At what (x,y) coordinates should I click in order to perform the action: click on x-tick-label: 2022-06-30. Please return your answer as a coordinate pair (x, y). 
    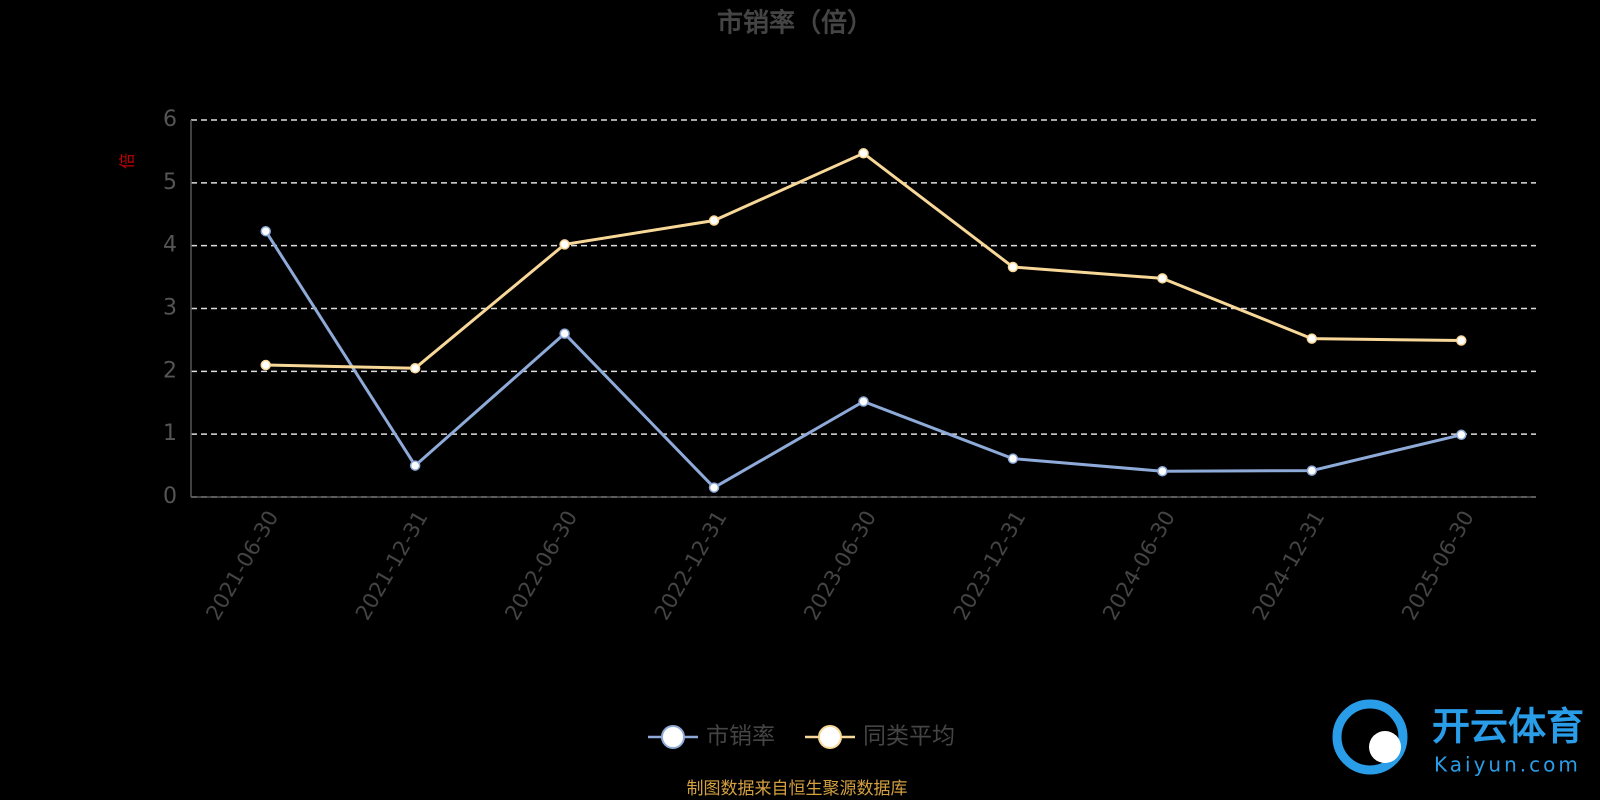
    Looking at the image, I should click on (541, 566).